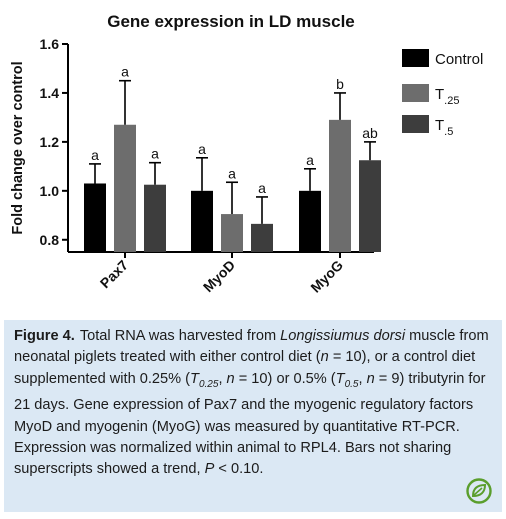 The width and height of the screenshot is (506, 519). Describe the element at coordinates (219, 276) in the screenshot. I see `x-tick-label: MyoD` at that location.